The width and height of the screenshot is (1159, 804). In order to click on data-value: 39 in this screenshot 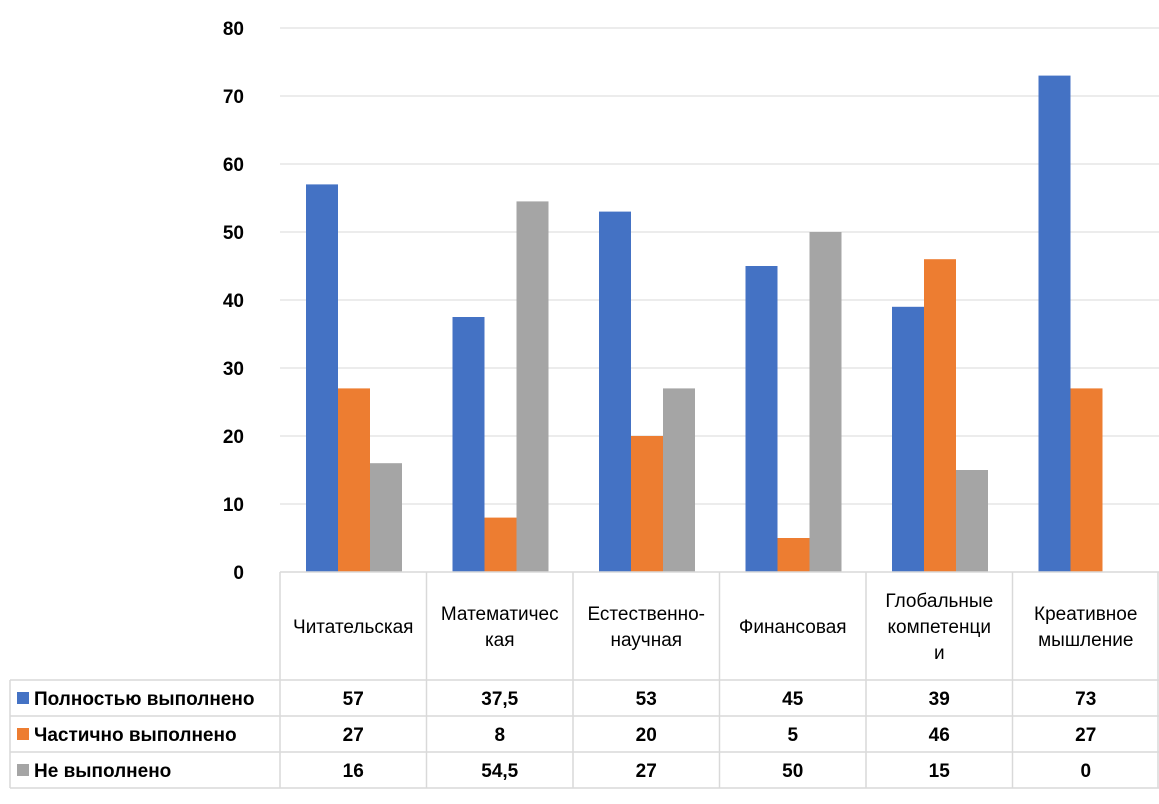, I will do `click(939, 699)`.